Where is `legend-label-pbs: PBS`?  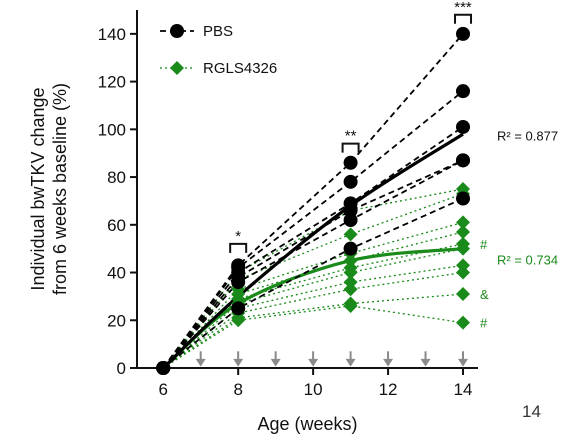 legend-label-pbs: PBS is located at coordinates (218, 31).